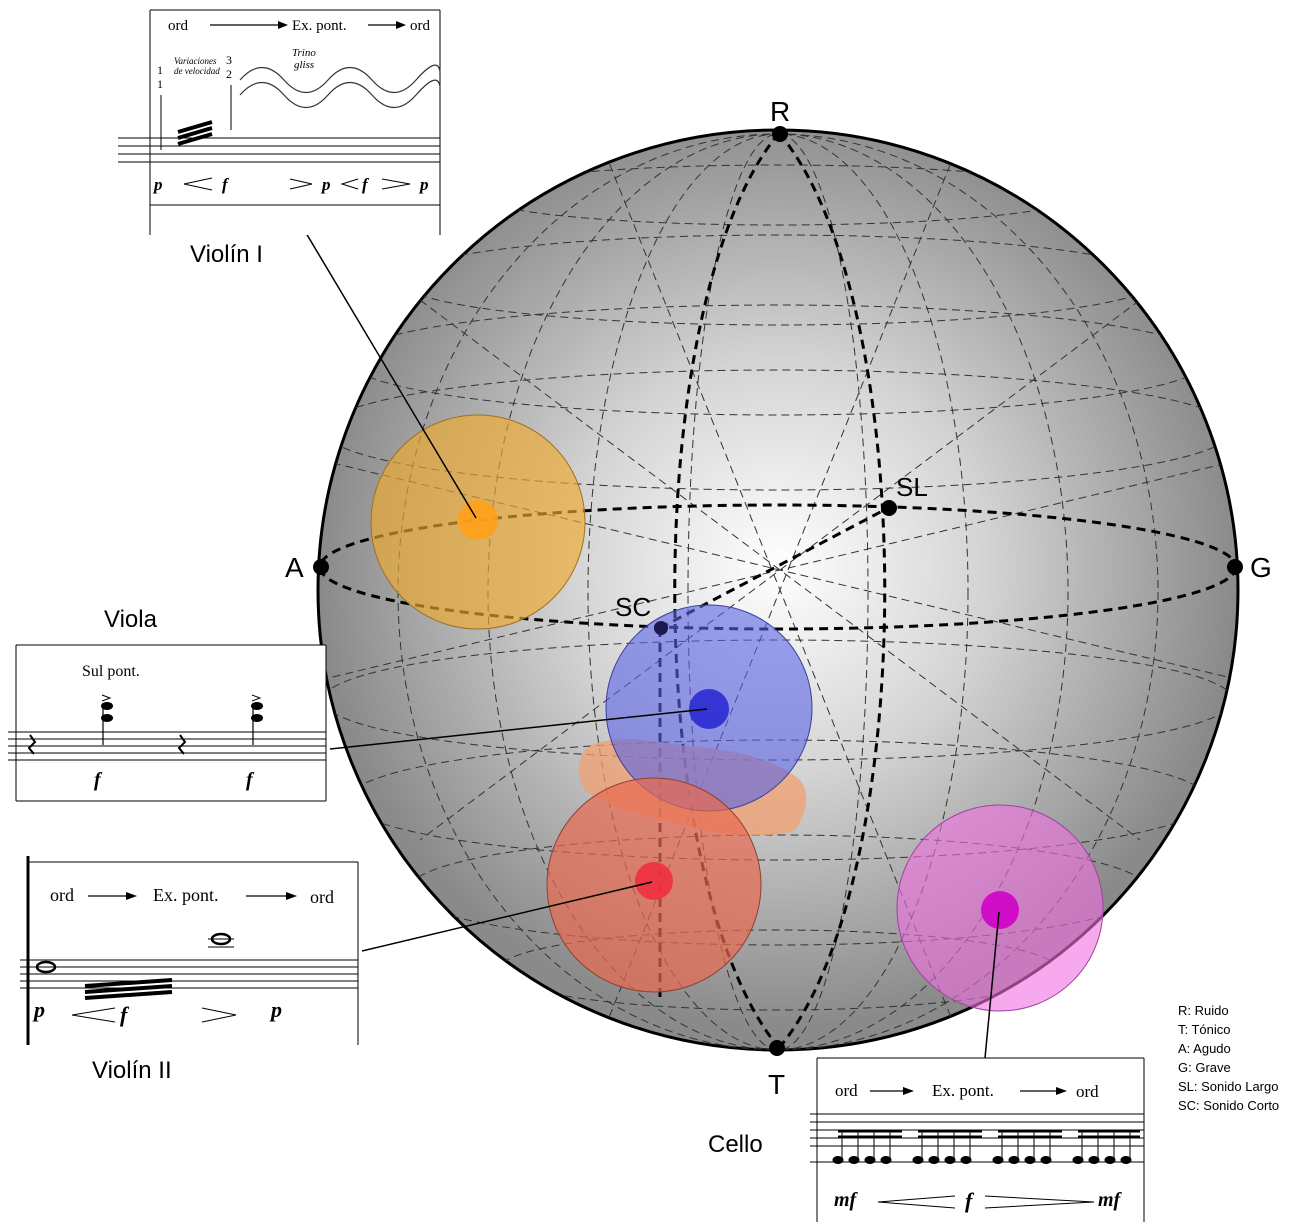  Describe the element at coordinates (1203, 1010) in the screenshot. I see `legend-item-r: R: Ruido` at that location.